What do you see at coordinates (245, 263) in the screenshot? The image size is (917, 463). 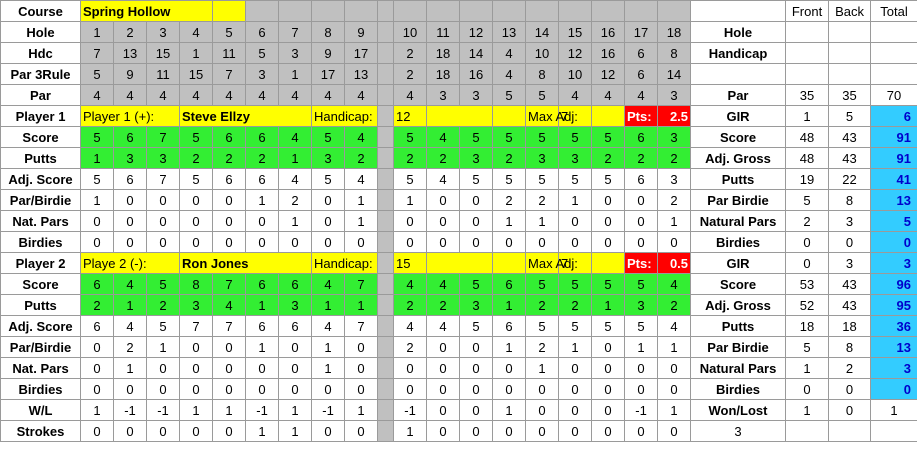 I see `player-name: Ron Jones` at bounding box center [245, 263].